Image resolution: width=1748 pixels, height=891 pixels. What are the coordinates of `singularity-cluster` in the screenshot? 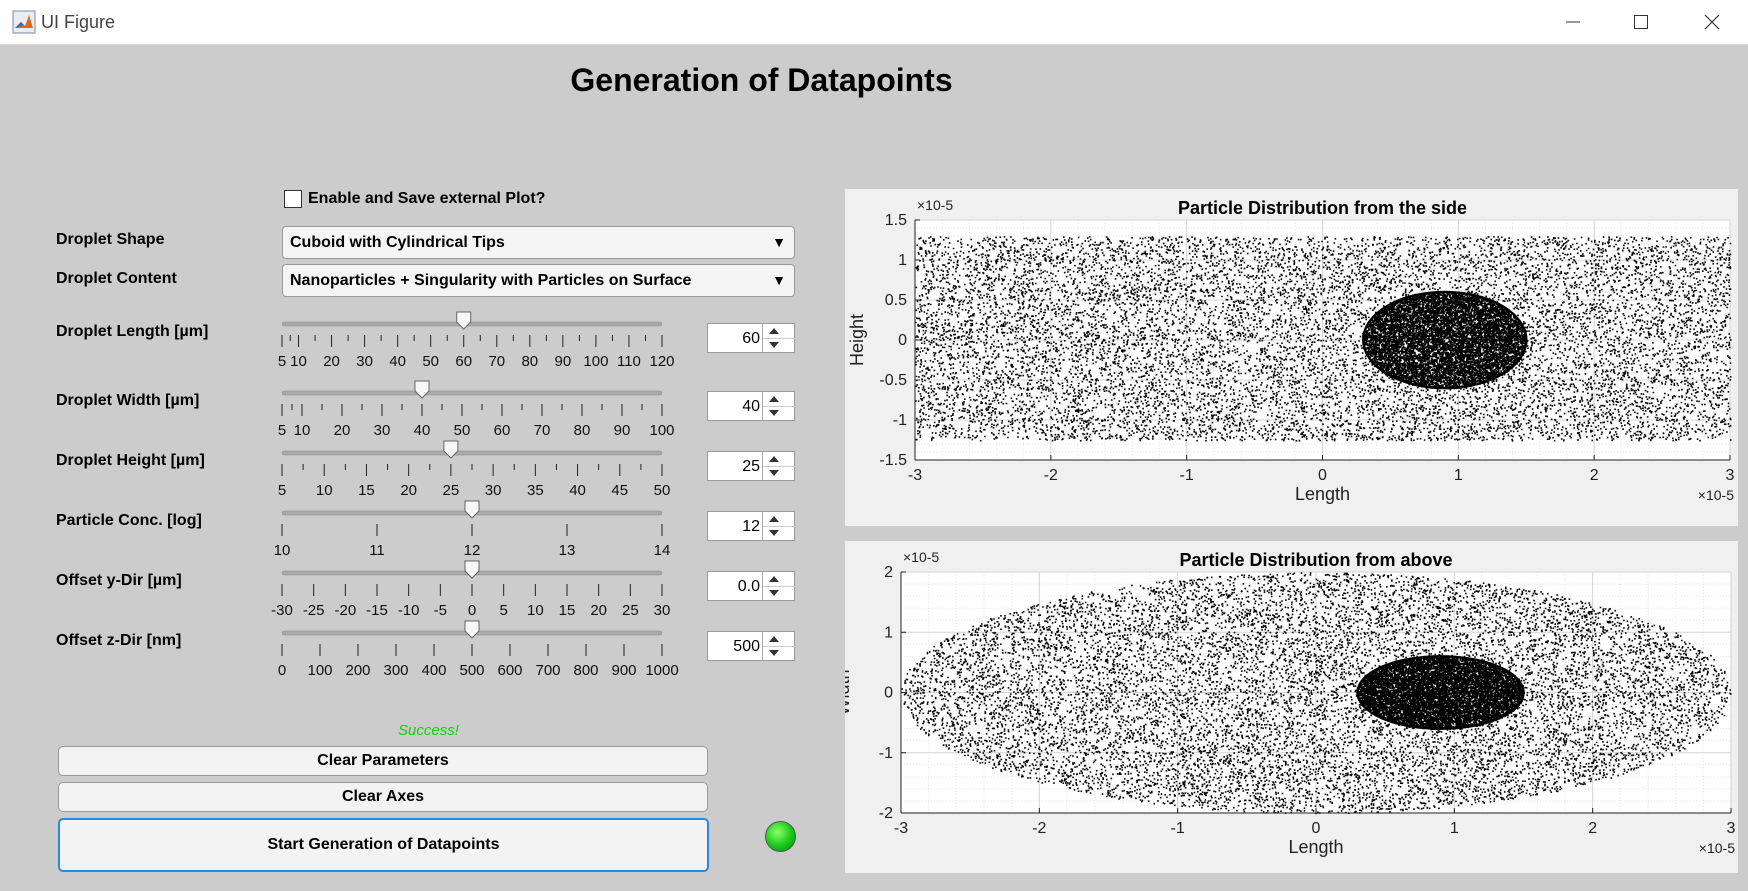 It's located at (1440, 692).